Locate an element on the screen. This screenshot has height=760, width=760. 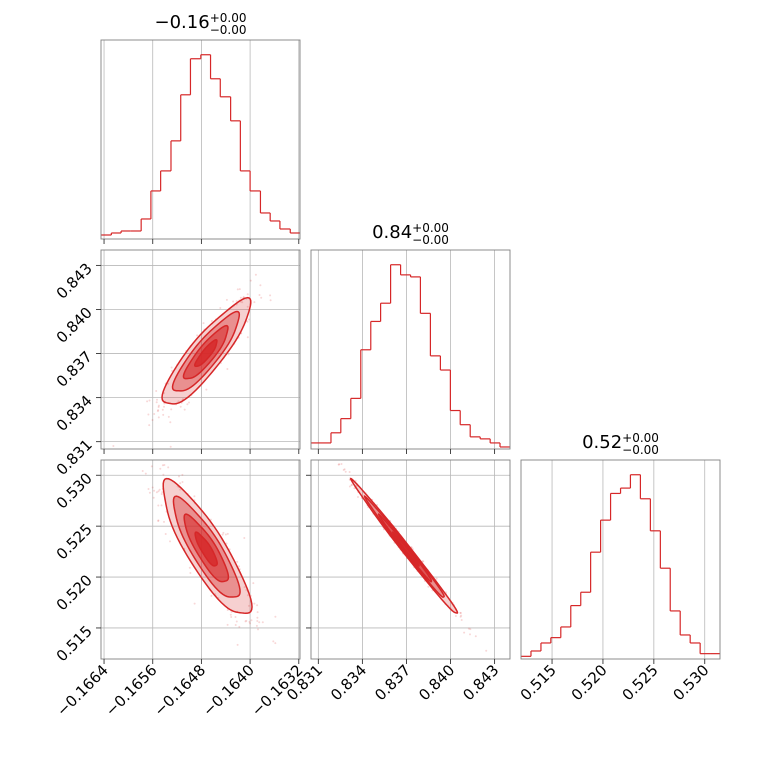
y-tick-label: 0.843 is located at coordinates (74, 281).